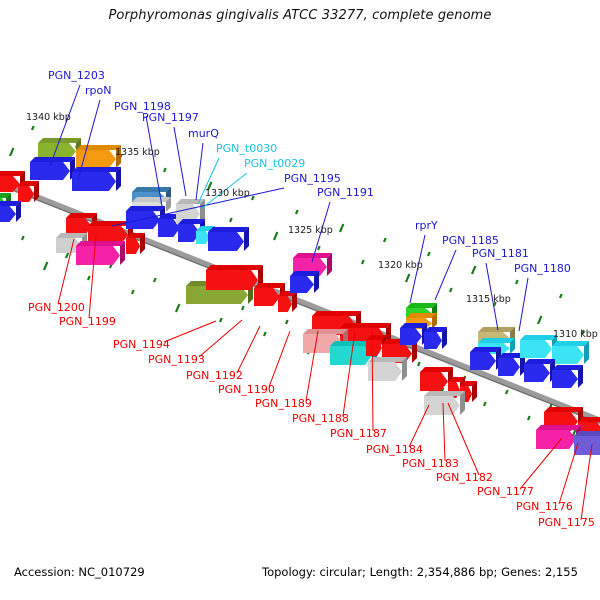  What do you see at coordinates (358, 433) in the screenshot?
I see `gene-label: PGN_1187` at bounding box center [358, 433].